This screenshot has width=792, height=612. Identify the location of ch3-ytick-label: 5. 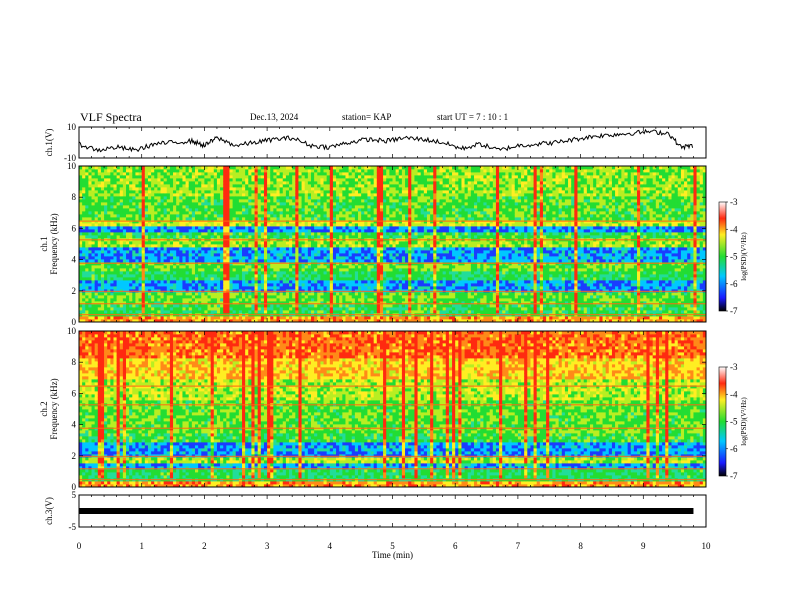
(74, 495).